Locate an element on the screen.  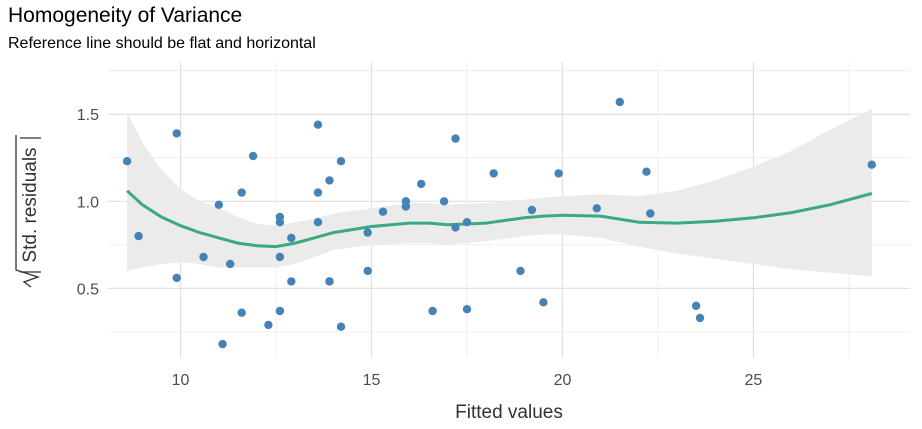
sqrt-symbol is located at coordinates (28, 211).